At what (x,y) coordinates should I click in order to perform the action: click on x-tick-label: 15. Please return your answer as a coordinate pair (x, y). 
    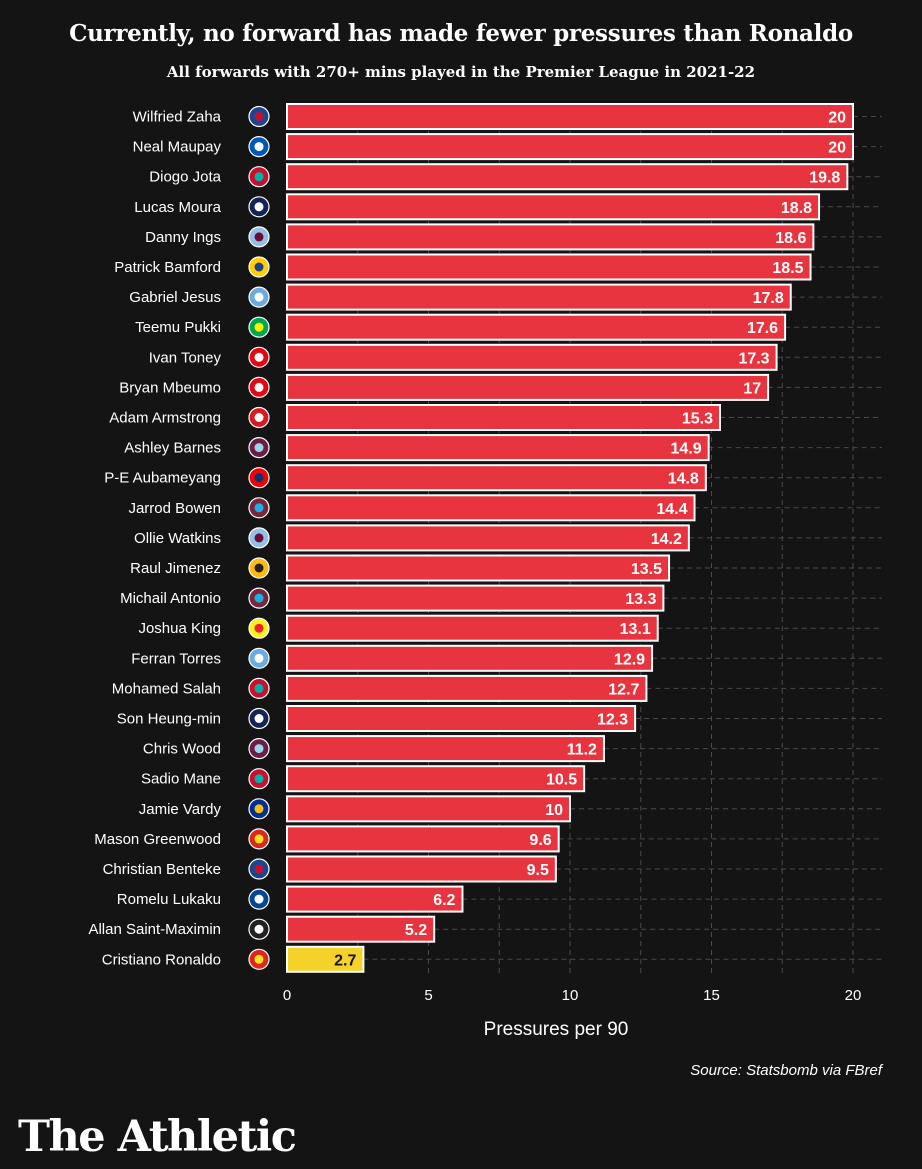
    Looking at the image, I should click on (711, 995).